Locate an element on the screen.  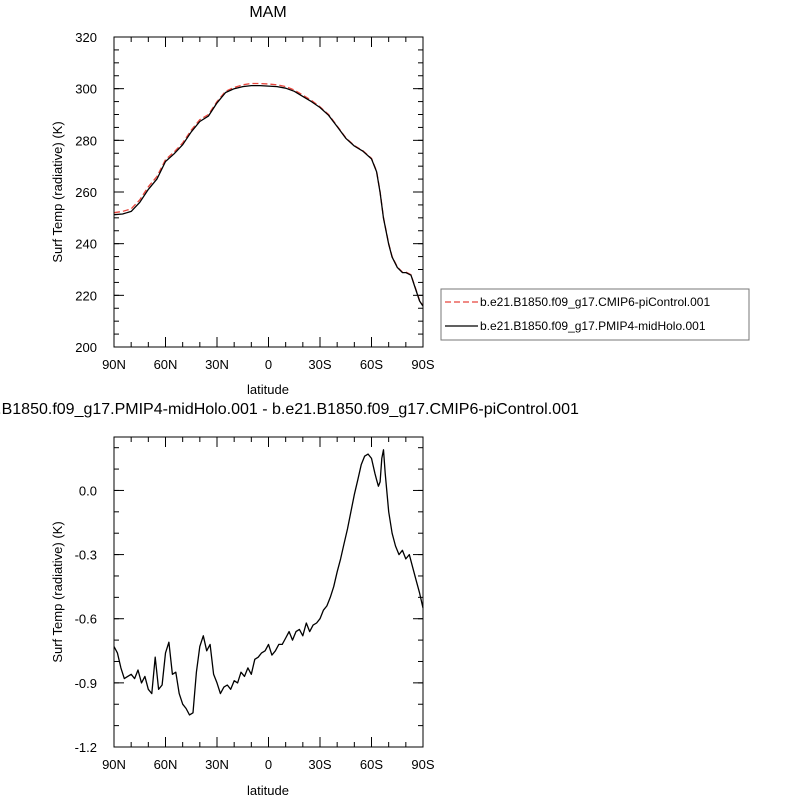
legend-box is located at coordinates (595, 314).